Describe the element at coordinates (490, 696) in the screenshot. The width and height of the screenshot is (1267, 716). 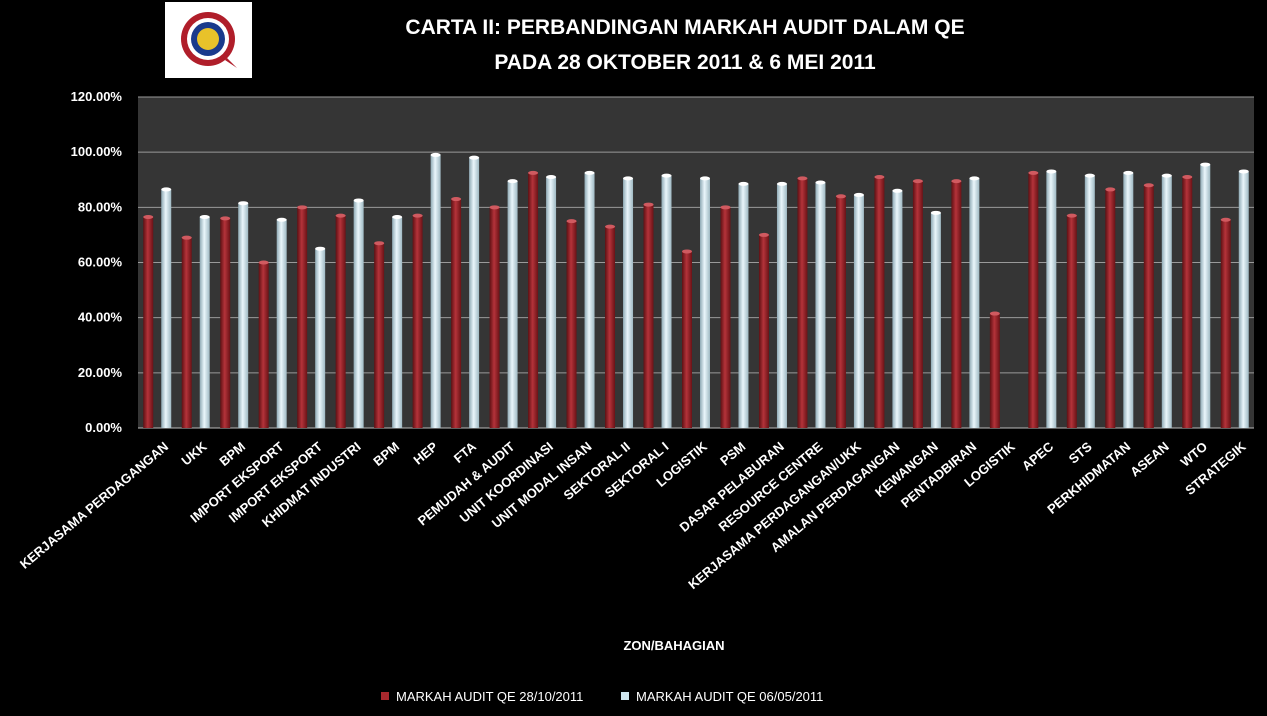
I see `legend-label-1: MARKAH AUDIT QE 28/10/2011` at that location.